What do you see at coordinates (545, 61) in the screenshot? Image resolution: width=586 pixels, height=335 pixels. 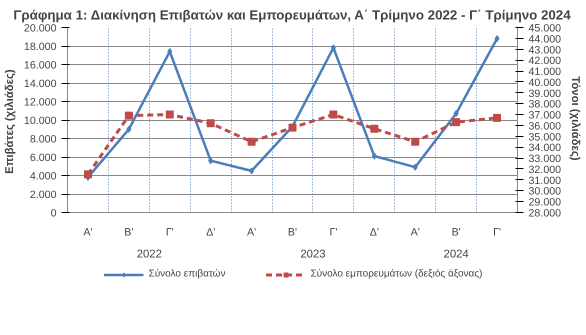 I see `y2-tick-label: 42.000` at bounding box center [545, 61].